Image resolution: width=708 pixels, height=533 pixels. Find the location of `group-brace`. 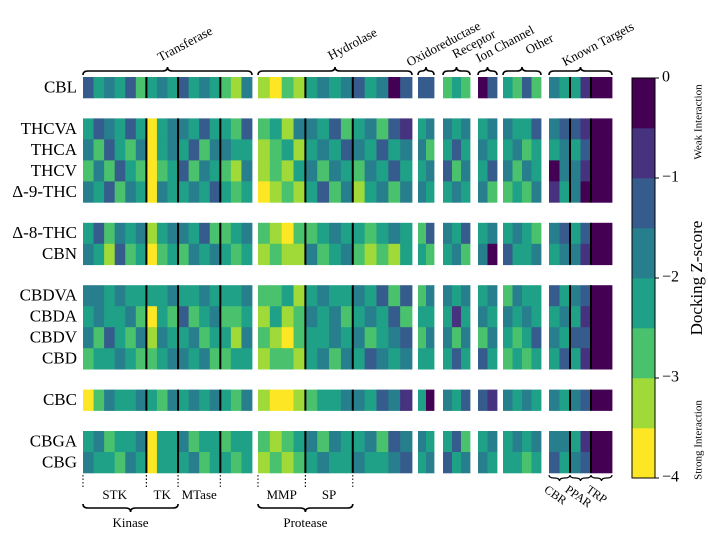

group-brace is located at coordinates (522, 71).